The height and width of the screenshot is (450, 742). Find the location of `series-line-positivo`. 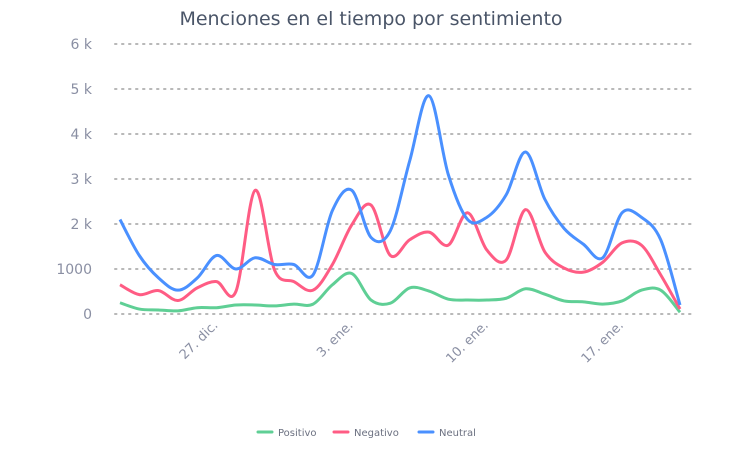

series-line-positivo is located at coordinates (400, 292).